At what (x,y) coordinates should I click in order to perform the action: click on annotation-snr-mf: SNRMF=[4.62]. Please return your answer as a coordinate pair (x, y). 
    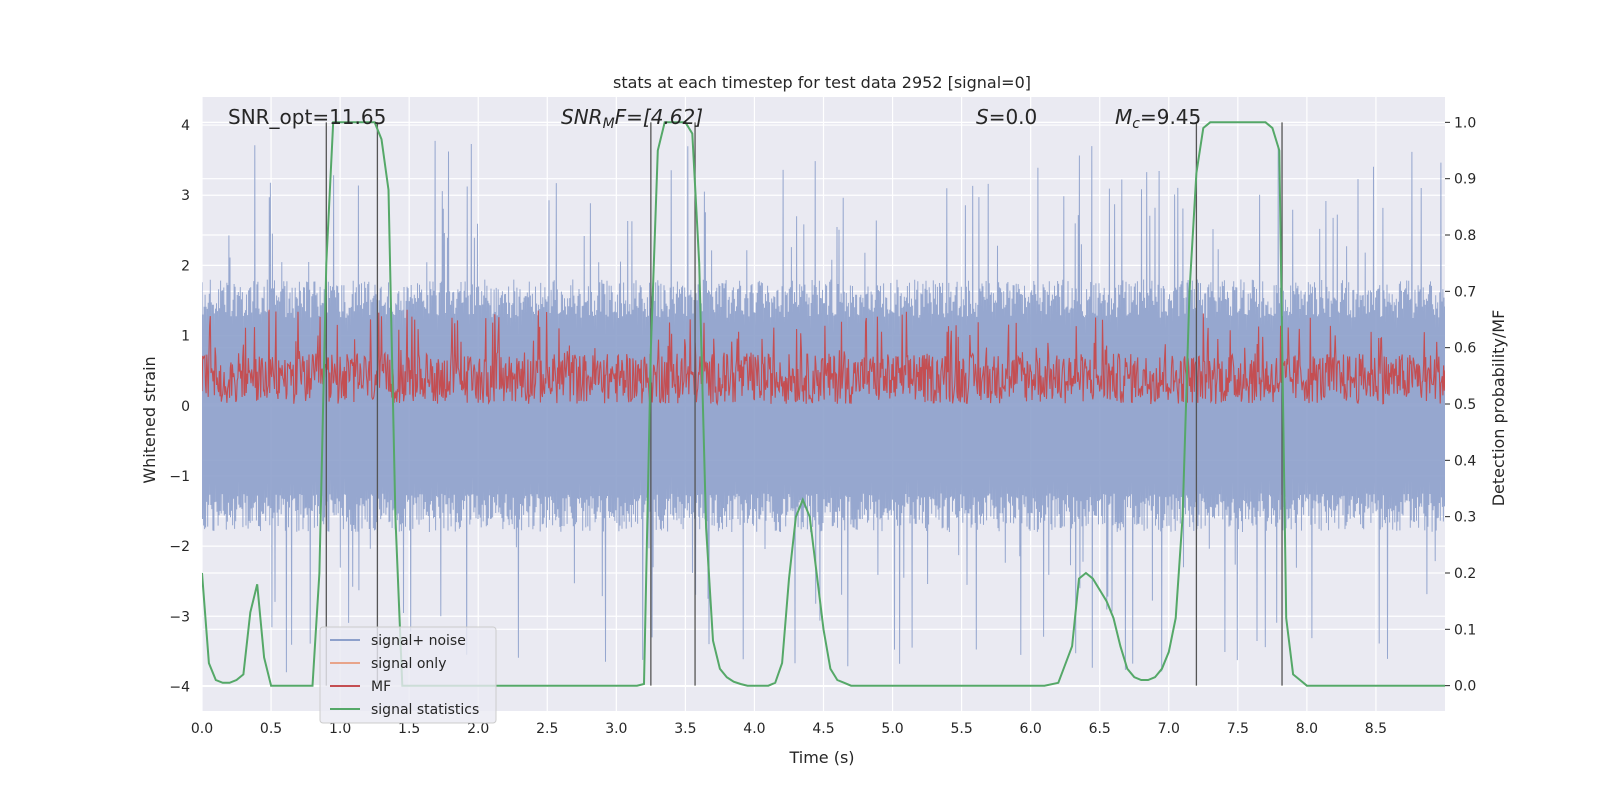
    Looking at the image, I should click on (632, 118).